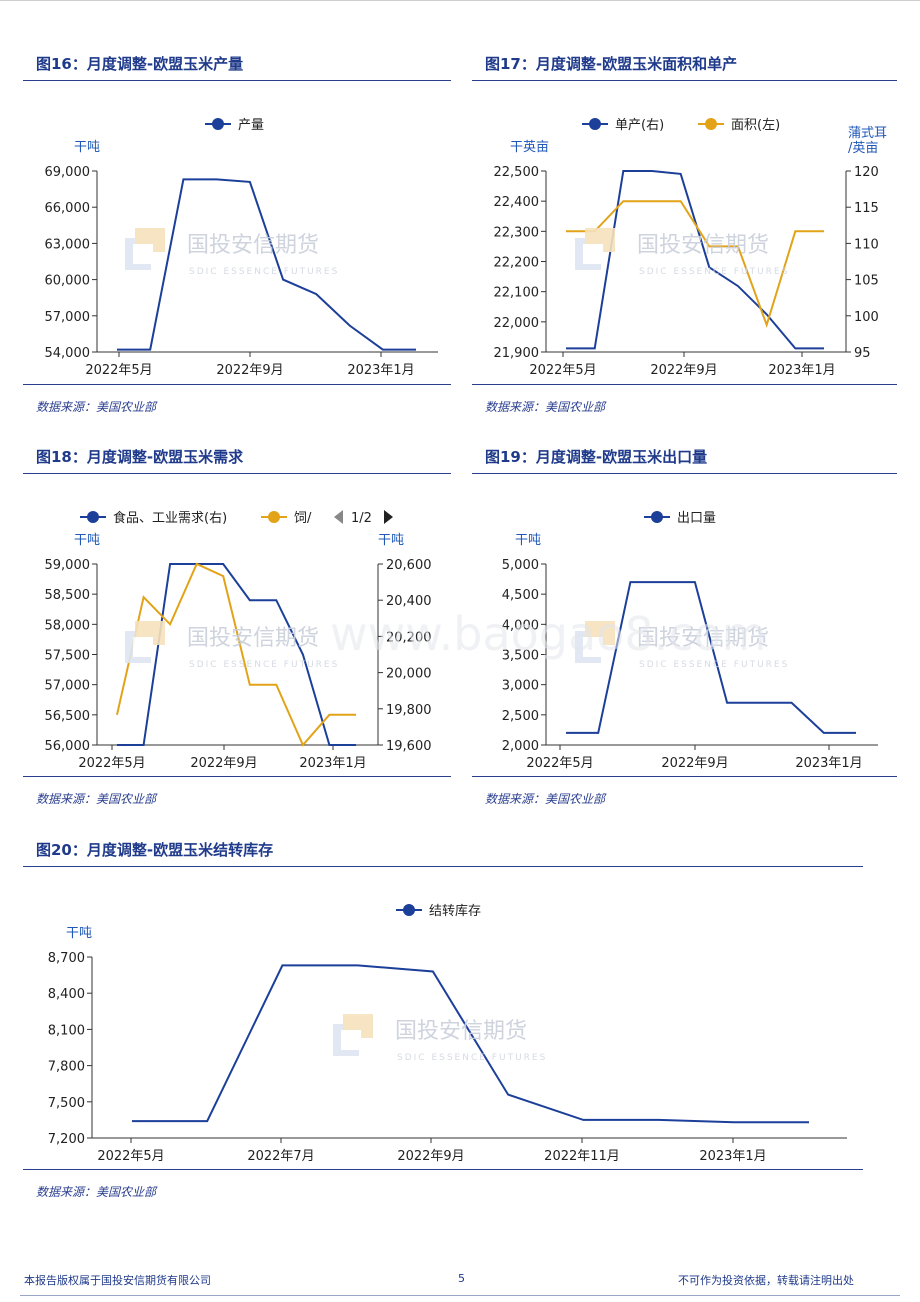 The width and height of the screenshot is (920, 1302). What do you see at coordinates (303, 518) in the screenshot?
I see `fig18-legend-label: 饲/` at bounding box center [303, 518].